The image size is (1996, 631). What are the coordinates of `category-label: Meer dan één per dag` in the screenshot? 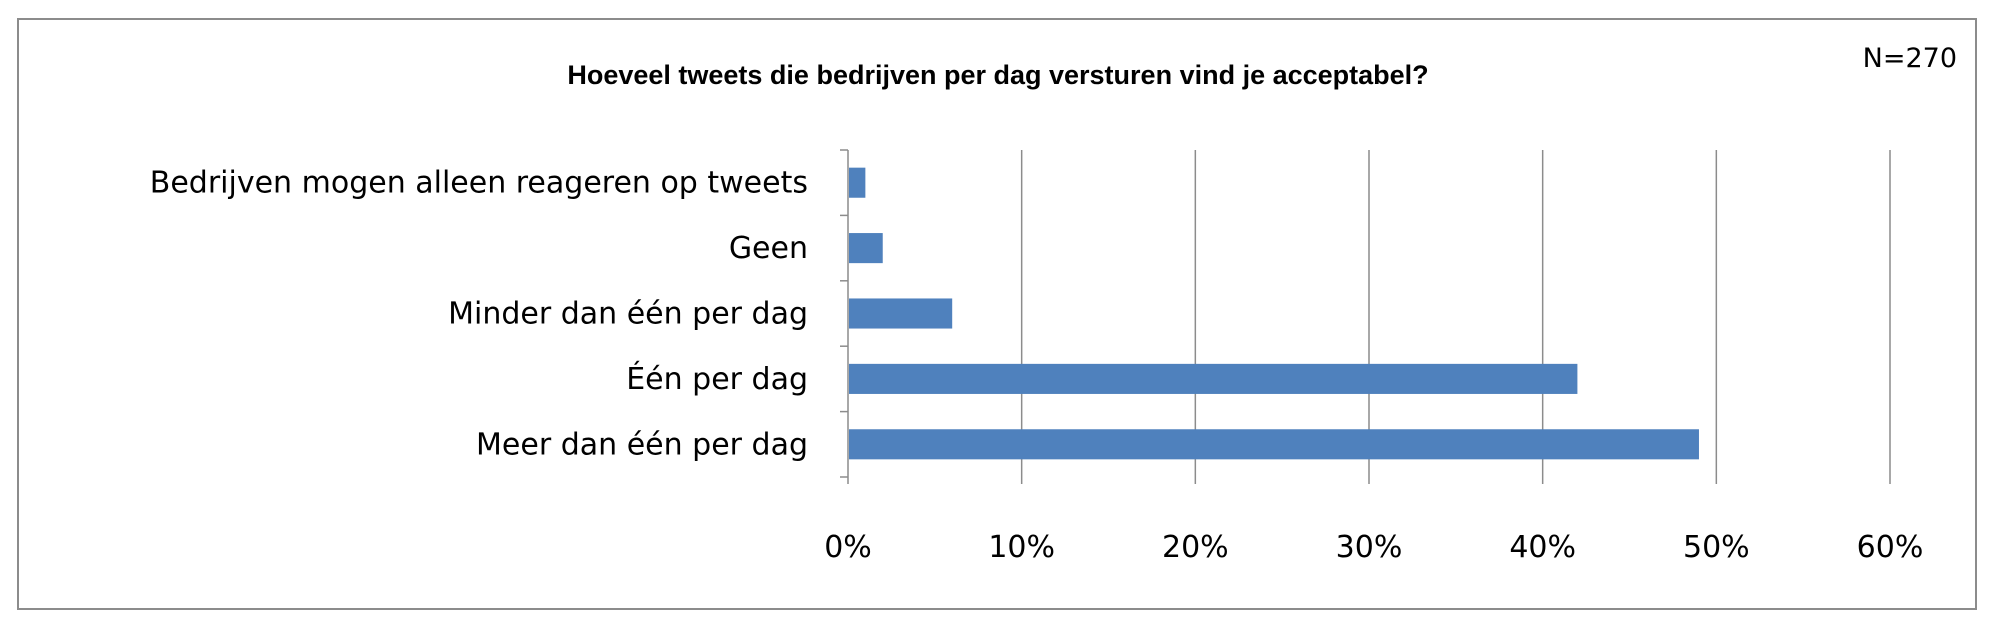 It's located at (642, 444).